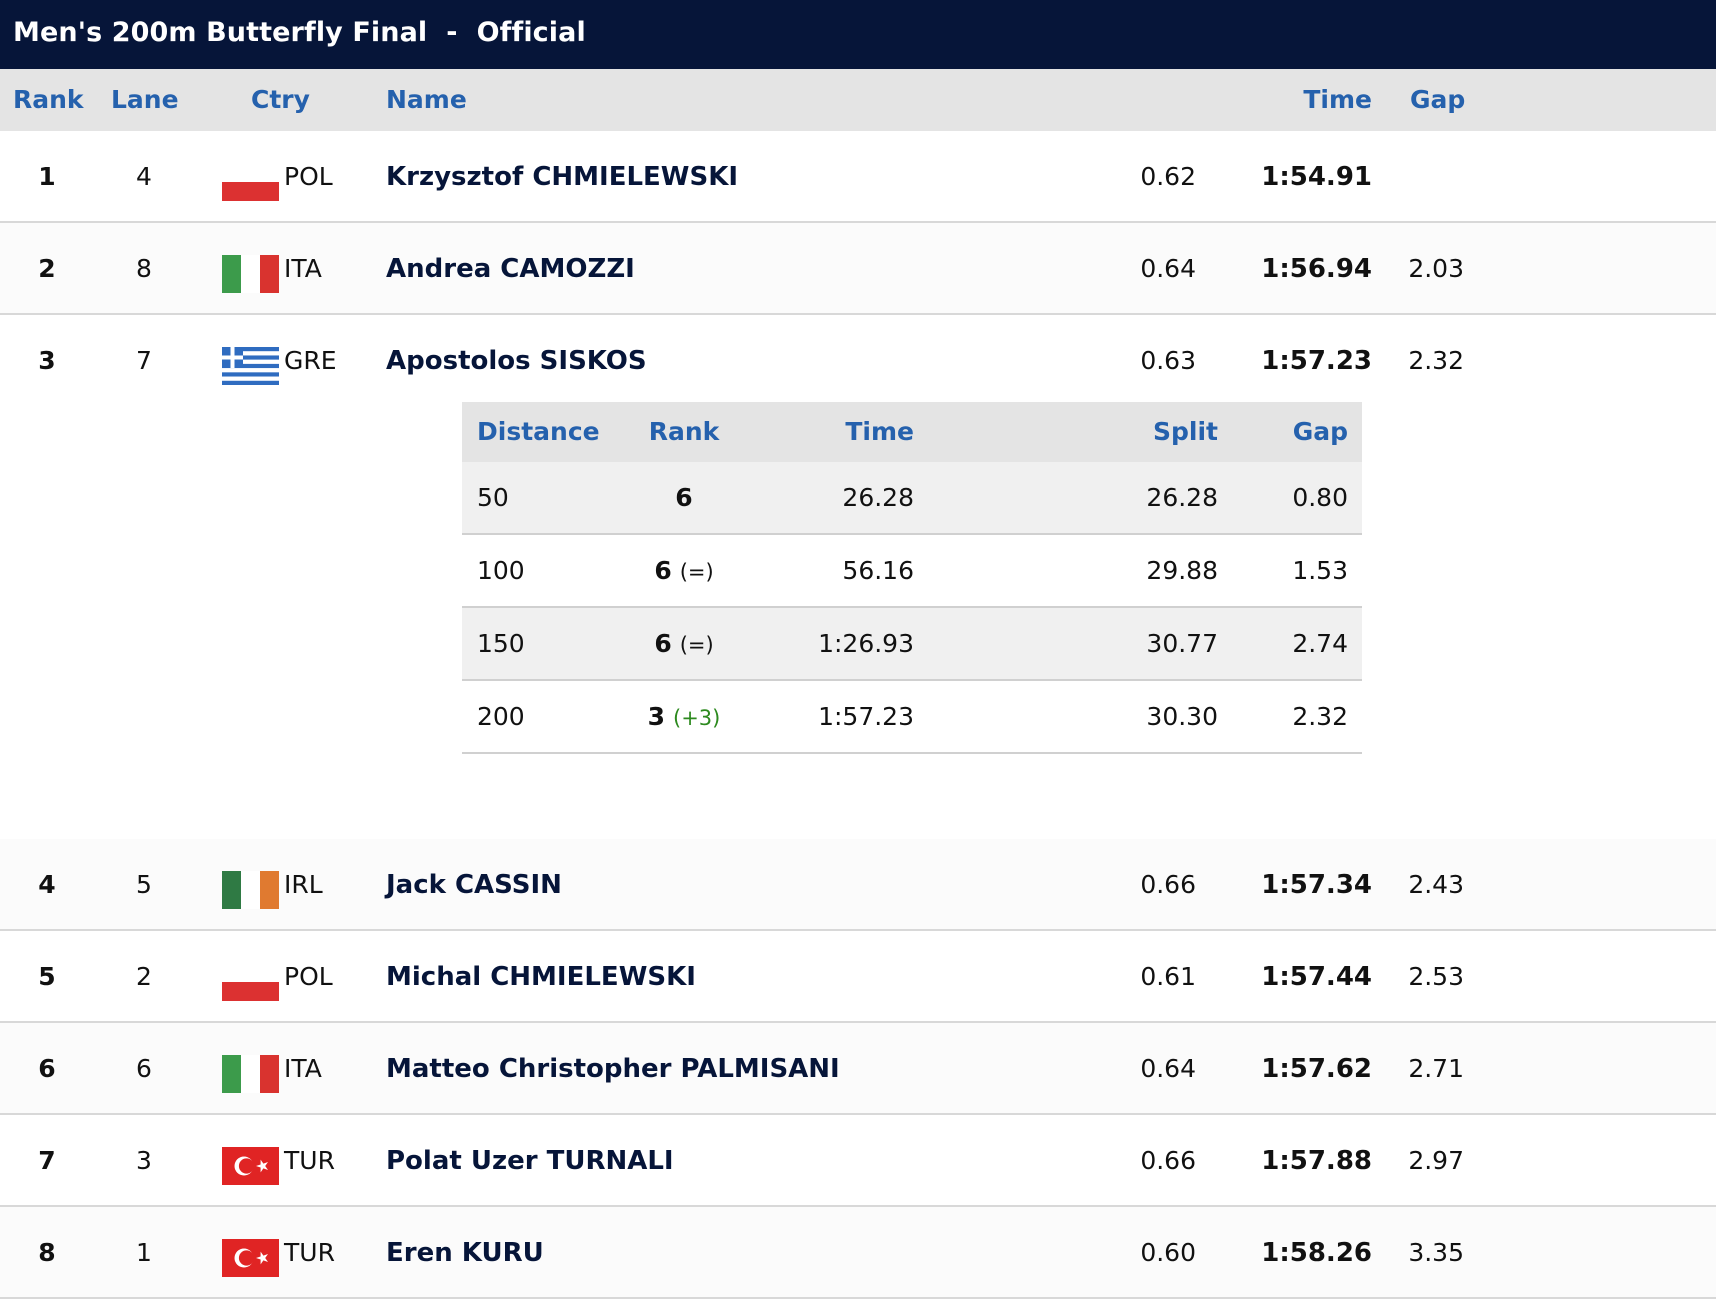 The width and height of the screenshot is (1716, 1308). What do you see at coordinates (1320, 643) in the screenshot?
I see `split-gap: 2.74` at bounding box center [1320, 643].